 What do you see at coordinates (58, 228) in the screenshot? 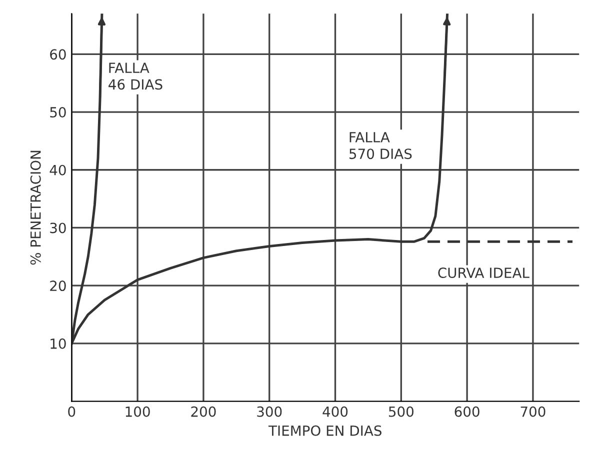
I see `y-tick-label: 30` at bounding box center [58, 228].